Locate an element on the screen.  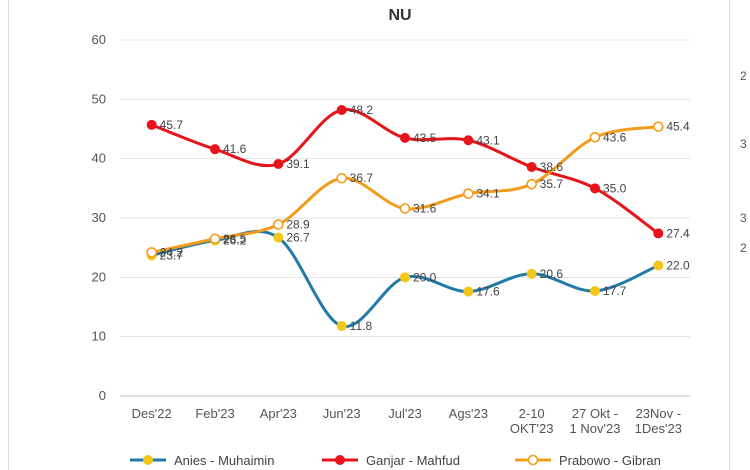
y-tick-label: 50 is located at coordinates (99, 98).